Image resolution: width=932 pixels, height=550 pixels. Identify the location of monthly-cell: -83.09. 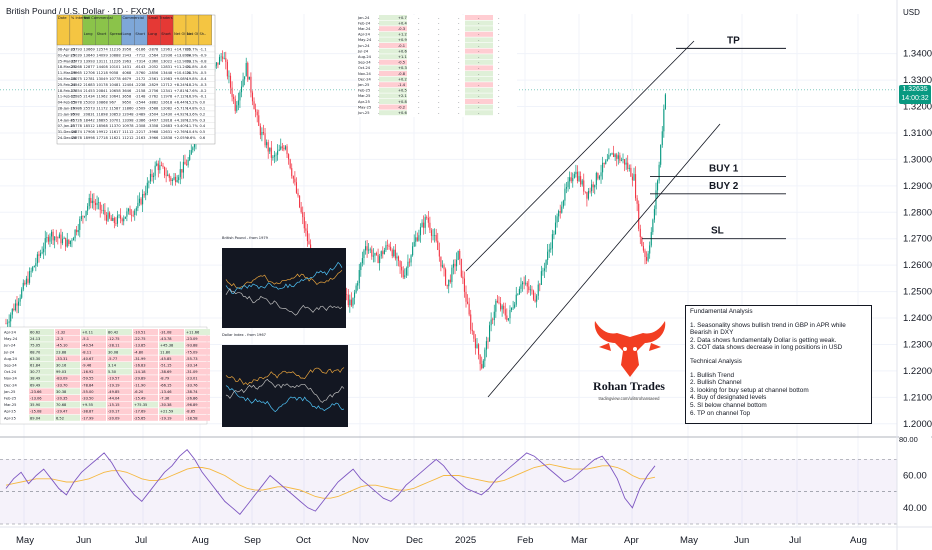
(62, 379).